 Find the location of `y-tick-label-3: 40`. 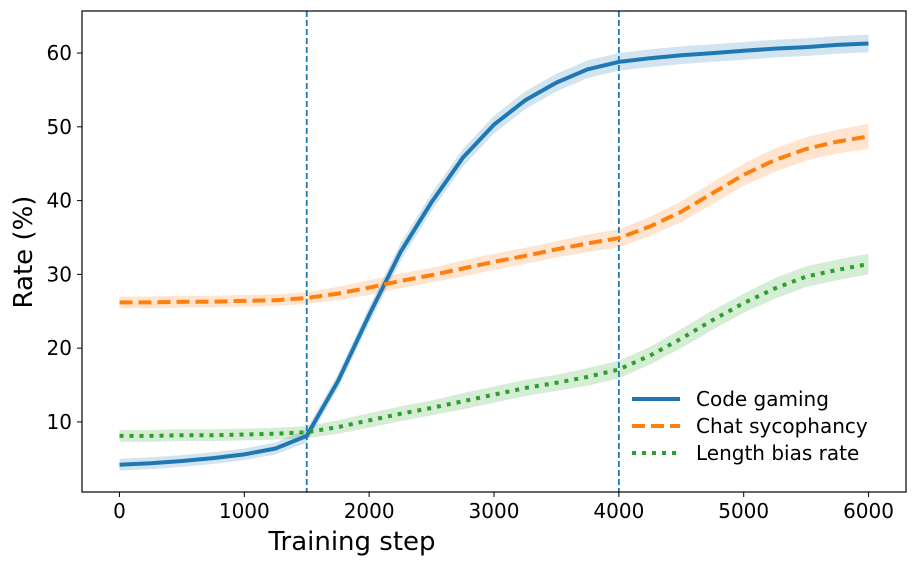

y-tick-label-3: 40 is located at coordinates (59, 201).